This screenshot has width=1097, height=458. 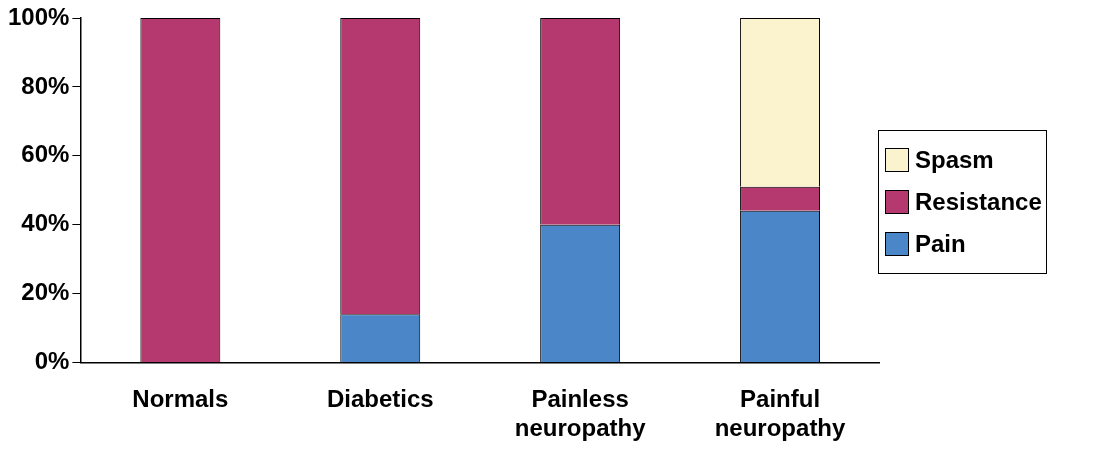 I want to click on y-tick-label: 100%, so click(x=38, y=16).